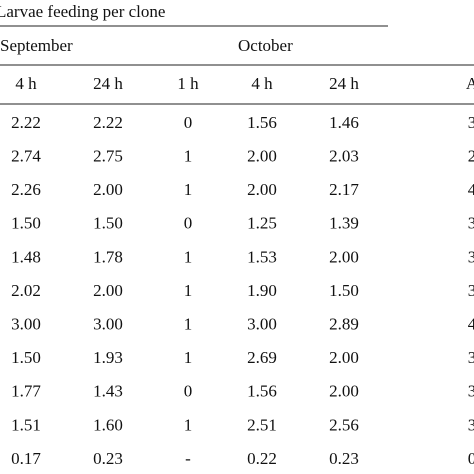 The width and height of the screenshot is (474, 474). What do you see at coordinates (262, 290) in the screenshot?
I see `cell: 1.90` at bounding box center [262, 290].